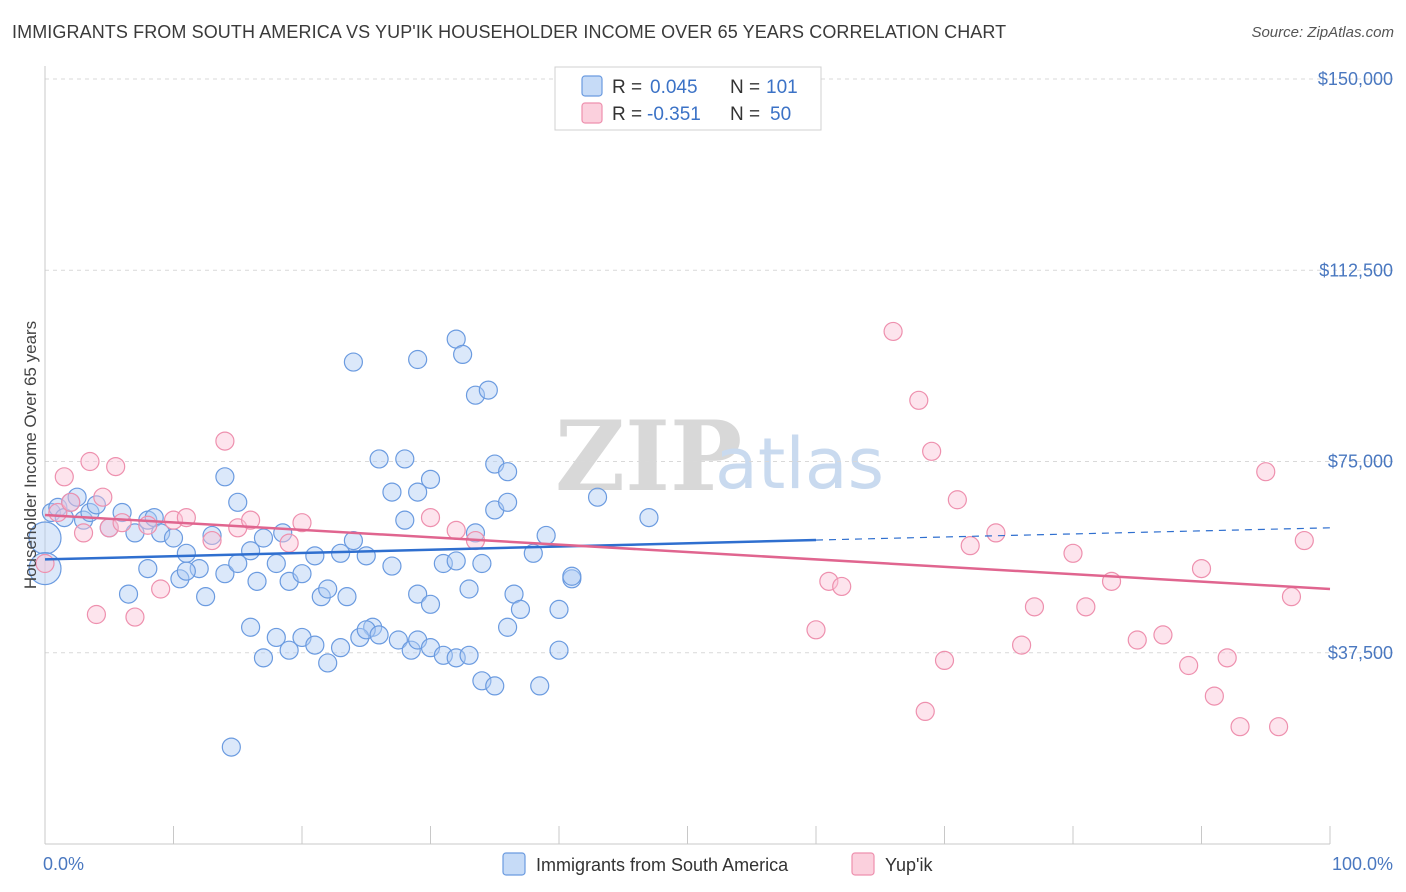 Image resolution: width=1406 pixels, height=892 pixels. I want to click on trend-line-south-america, so click(430, 549).